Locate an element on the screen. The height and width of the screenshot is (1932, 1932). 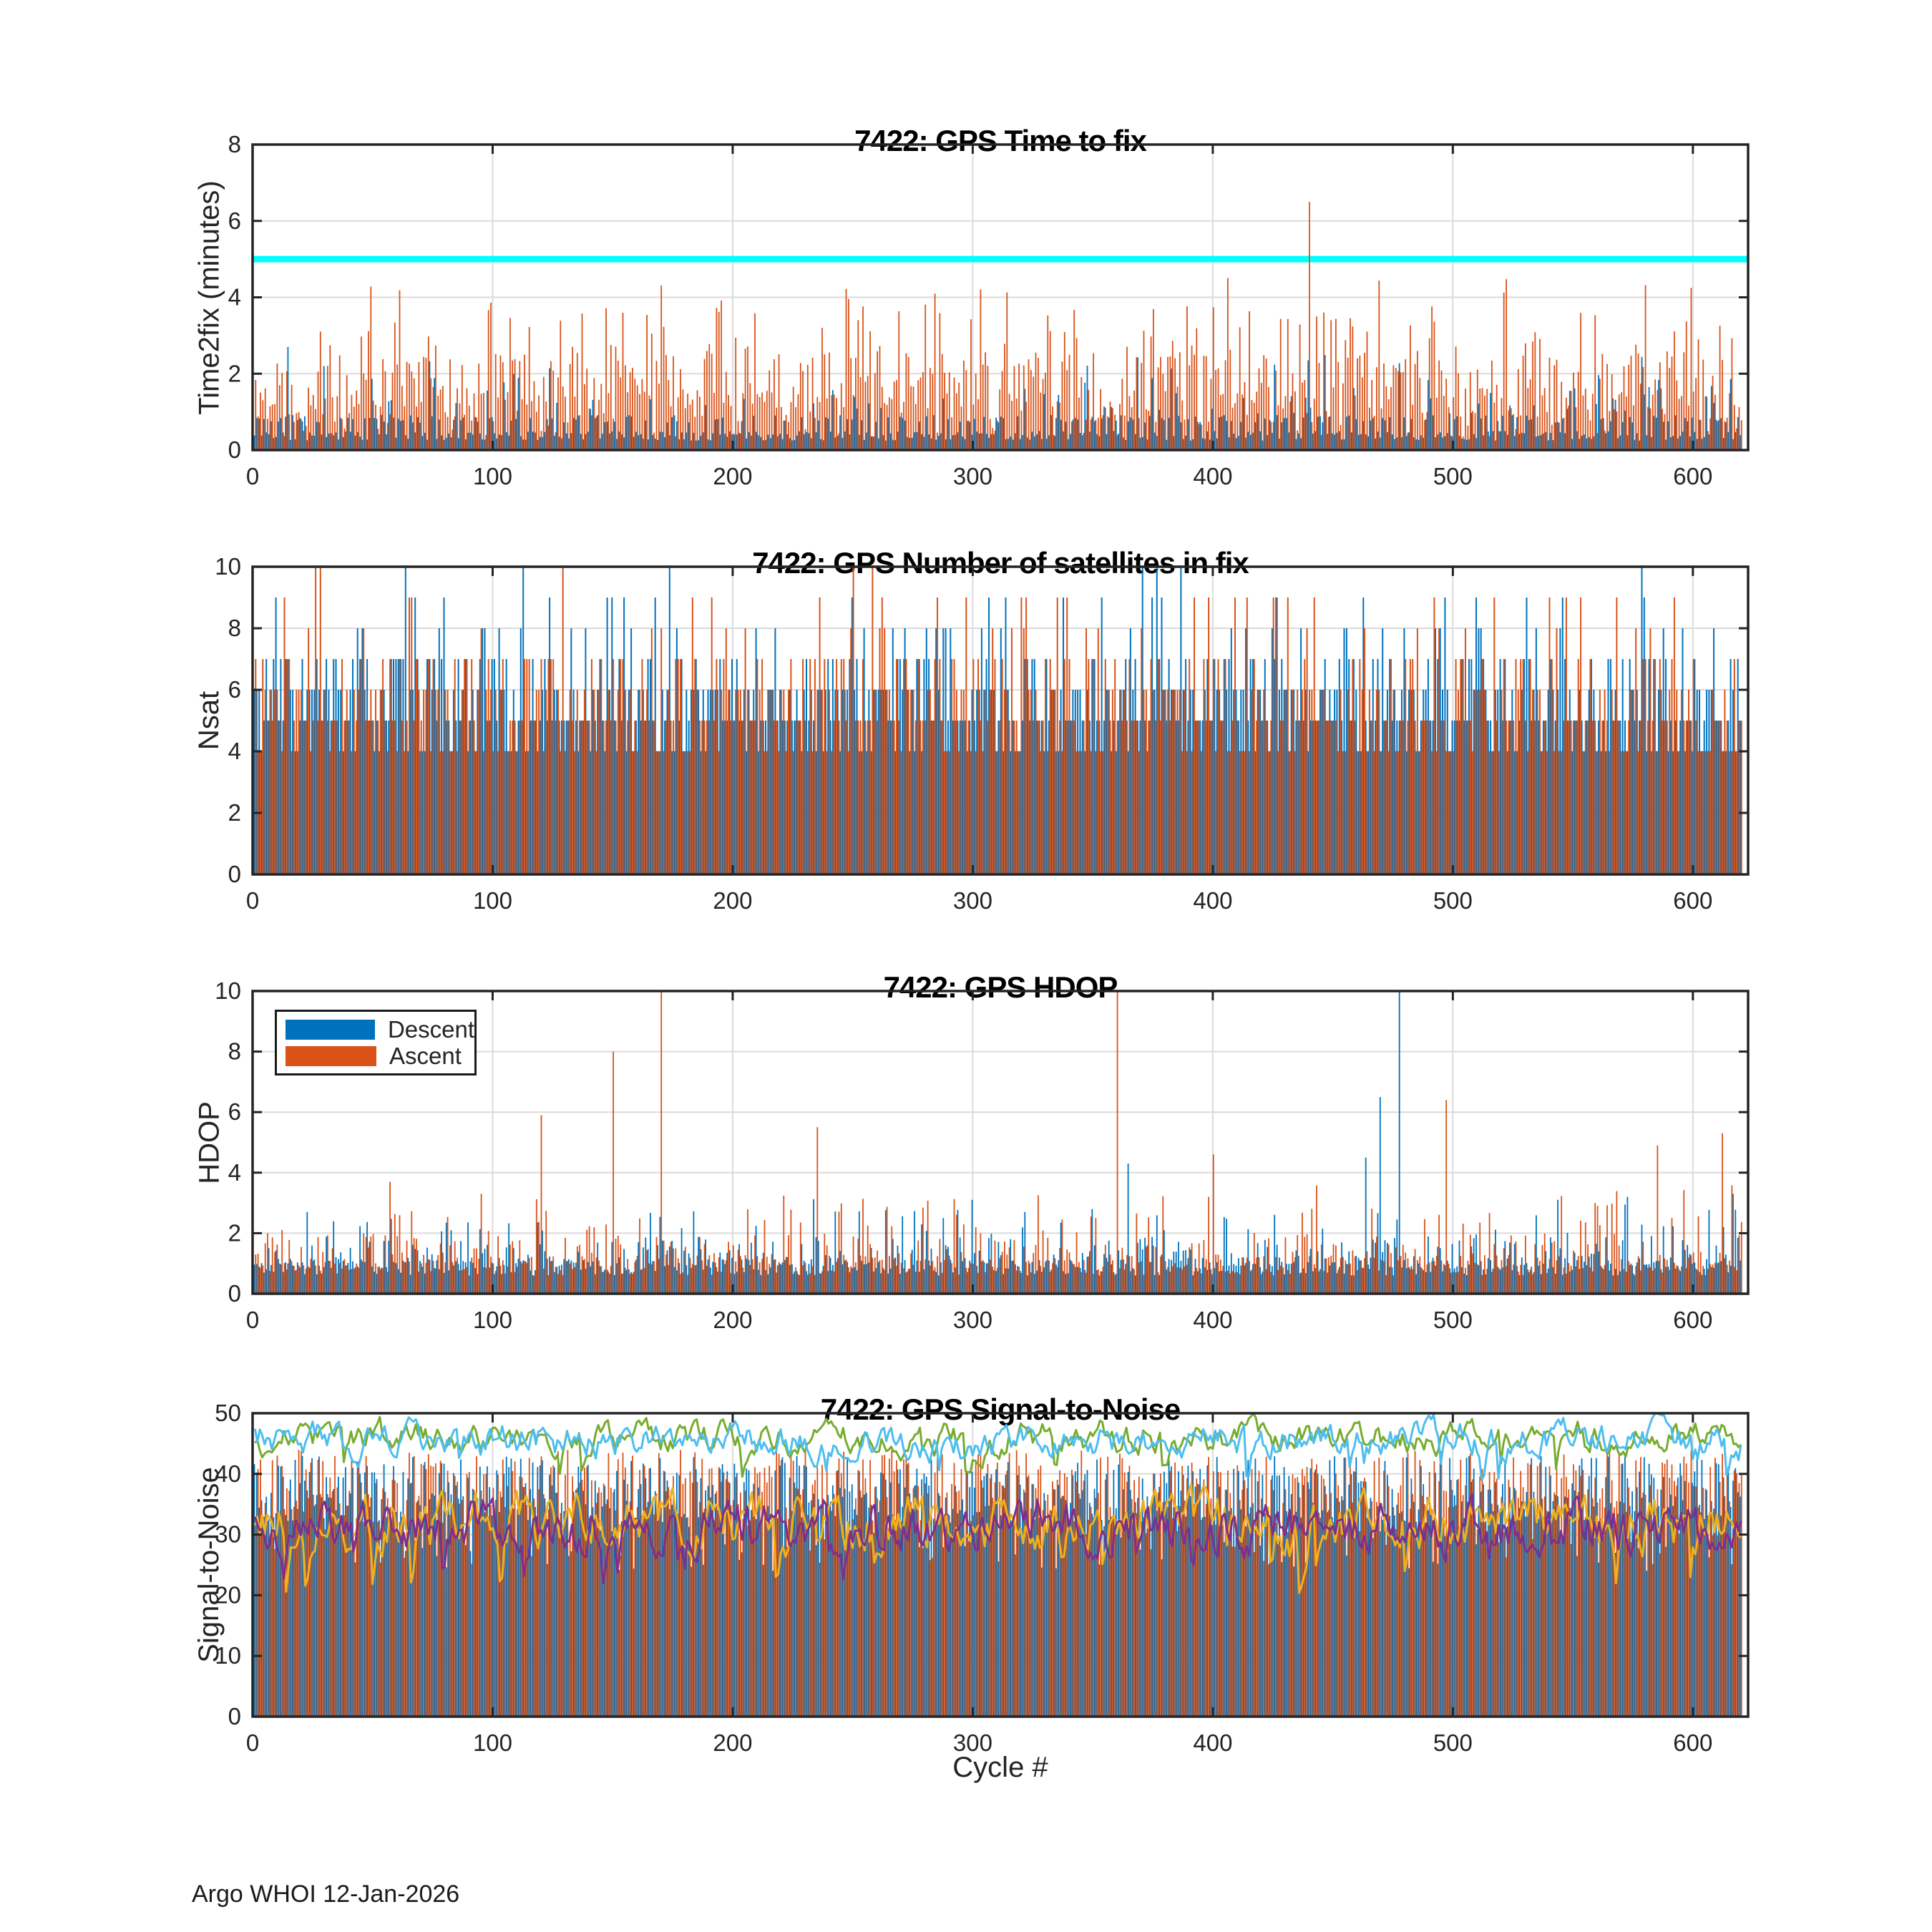
plot-time2fix: 0 100 200 300 400 500 600 0 2 4 6 8 is located at coordinates (989, 310).